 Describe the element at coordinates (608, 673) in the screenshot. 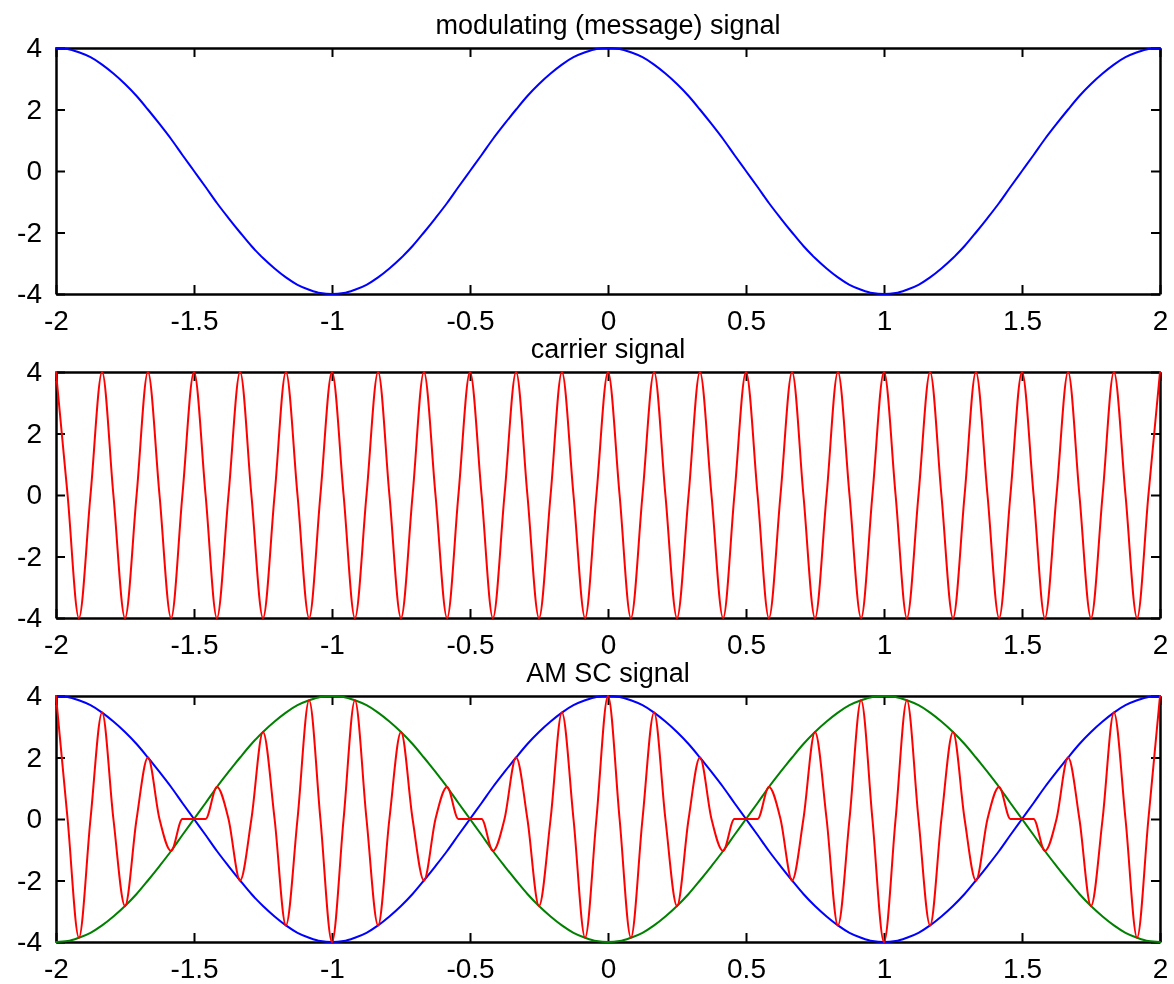

I see `chart-title: AM SC signal` at that location.